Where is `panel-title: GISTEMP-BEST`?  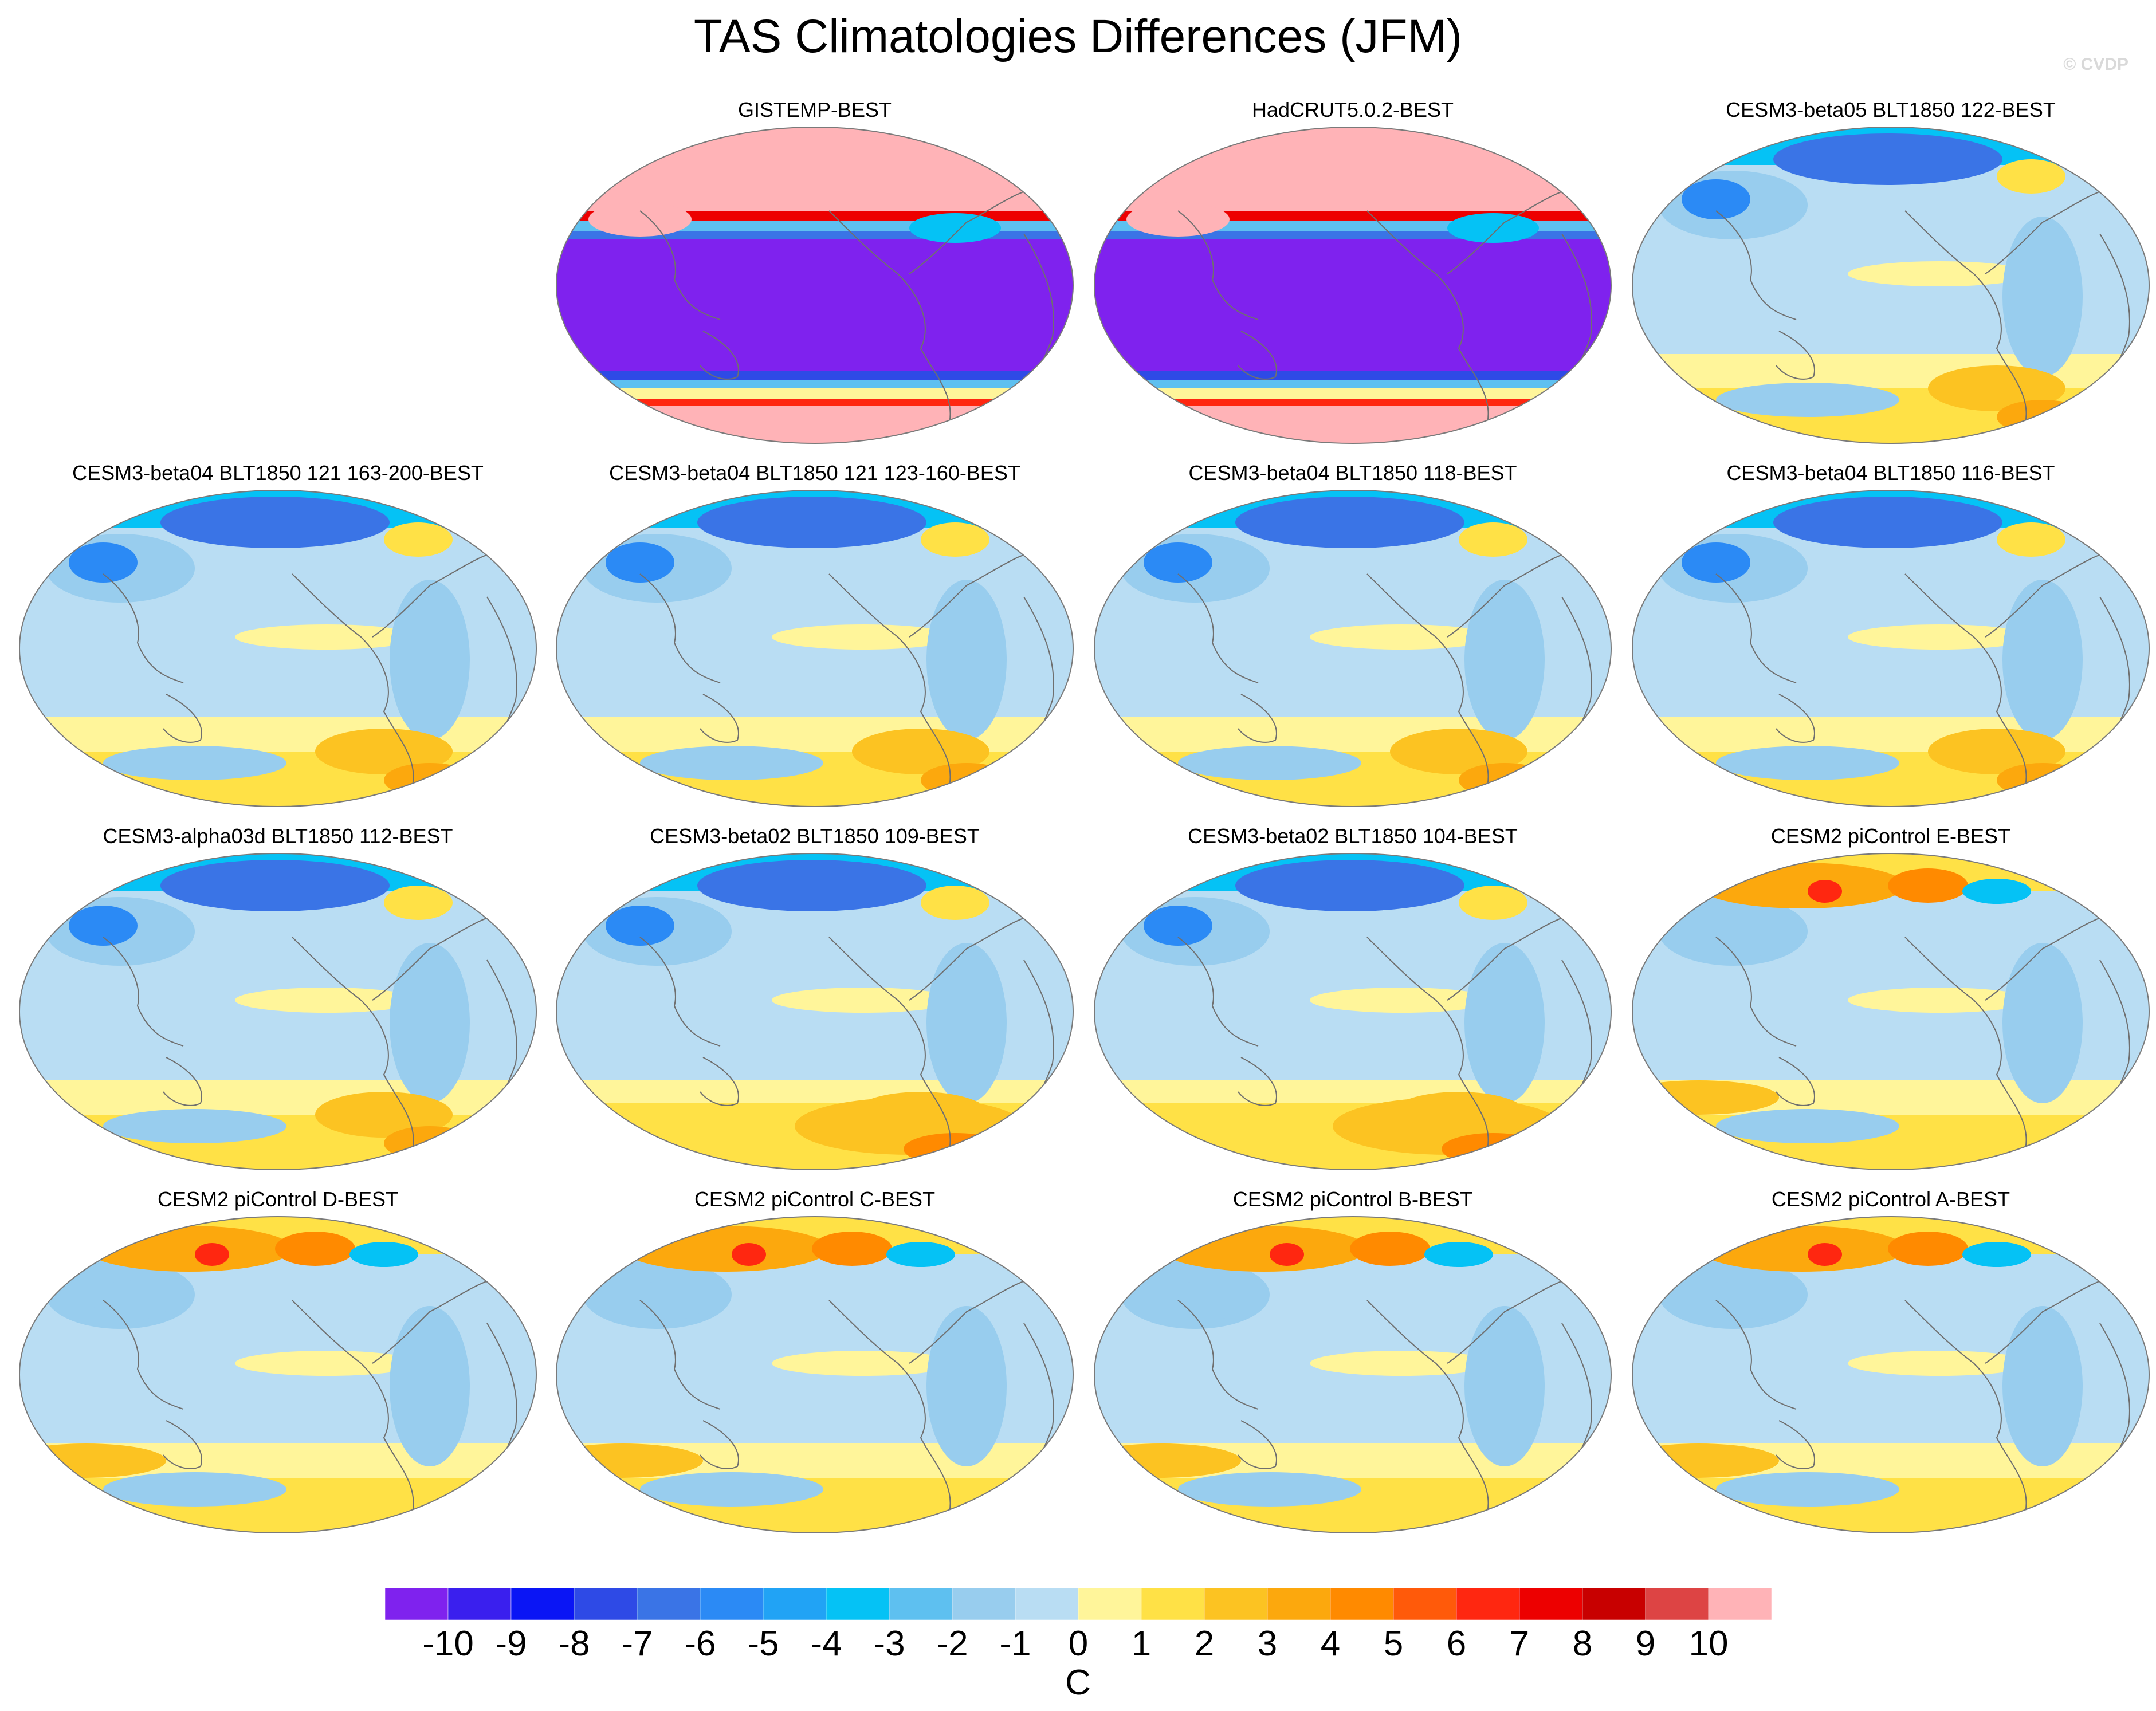
panel-title: GISTEMP-BEST is located at coordinates (814, 109).